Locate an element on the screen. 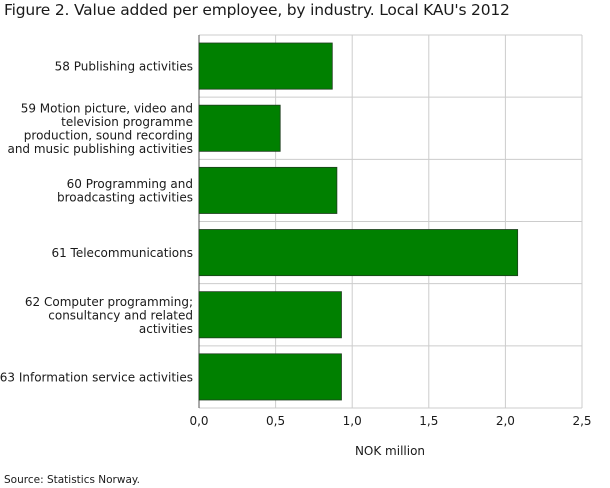  x-tick-label: 2,5 is located at coordinates (581, 421).